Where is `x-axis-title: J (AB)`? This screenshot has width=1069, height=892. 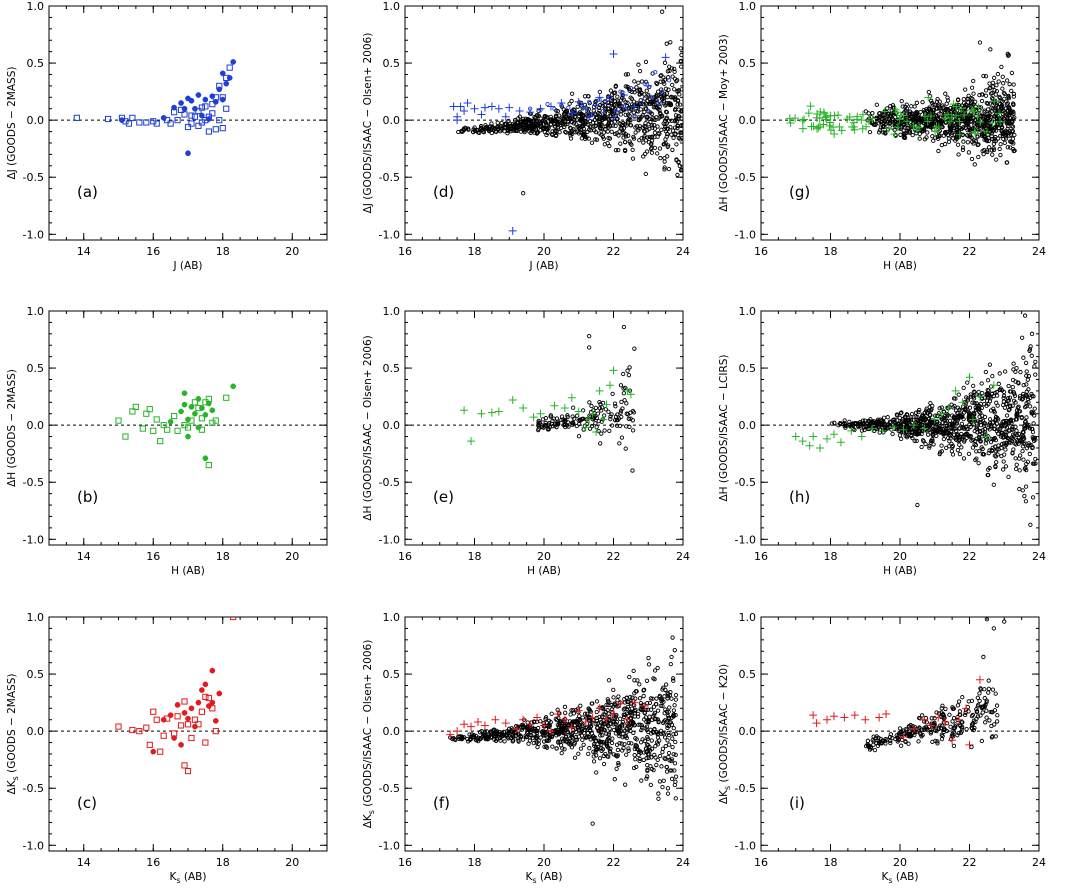
x-axis-title: J (AB) is located at coordinates (543, 266).